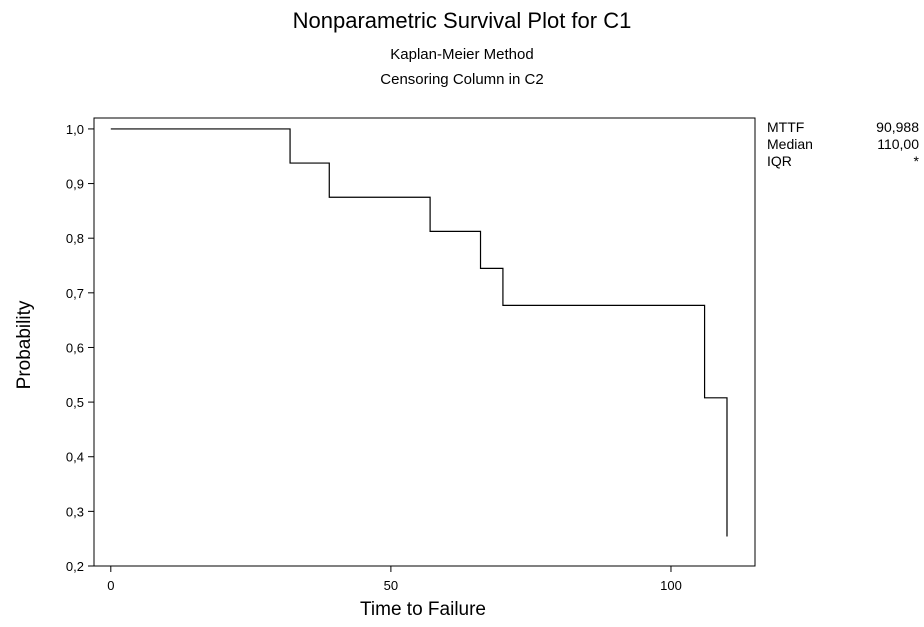 The height and width of the screenshot is (627, 924). Describe the element at coordinates (898, 144) in the screenshot. I see `stat-value: 110,00` at that location.